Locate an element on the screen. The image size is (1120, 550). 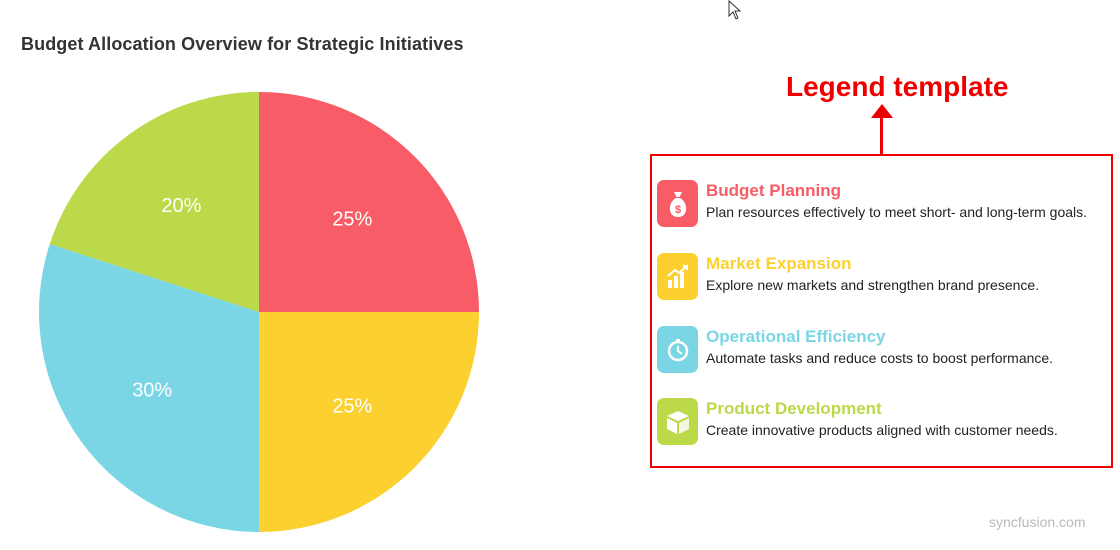
annotation-arrow-head is located at coordinates (882, 111).